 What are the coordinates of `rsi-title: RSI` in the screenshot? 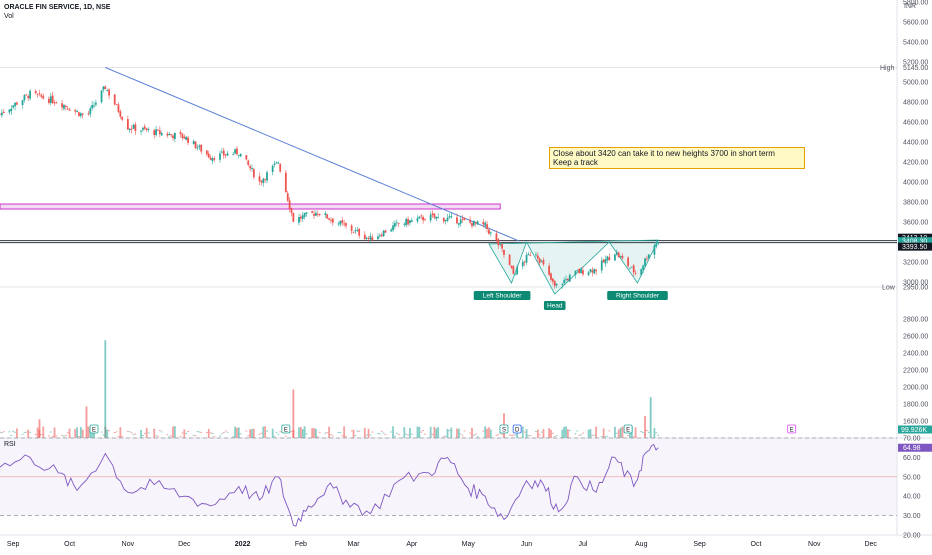 It's located at (10, 444).